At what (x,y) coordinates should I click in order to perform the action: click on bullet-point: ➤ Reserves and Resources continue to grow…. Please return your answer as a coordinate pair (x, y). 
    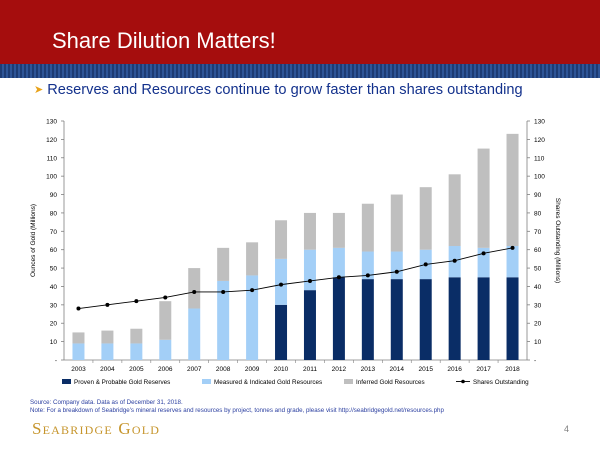
    Looking at the image, I should click on (314, 92).